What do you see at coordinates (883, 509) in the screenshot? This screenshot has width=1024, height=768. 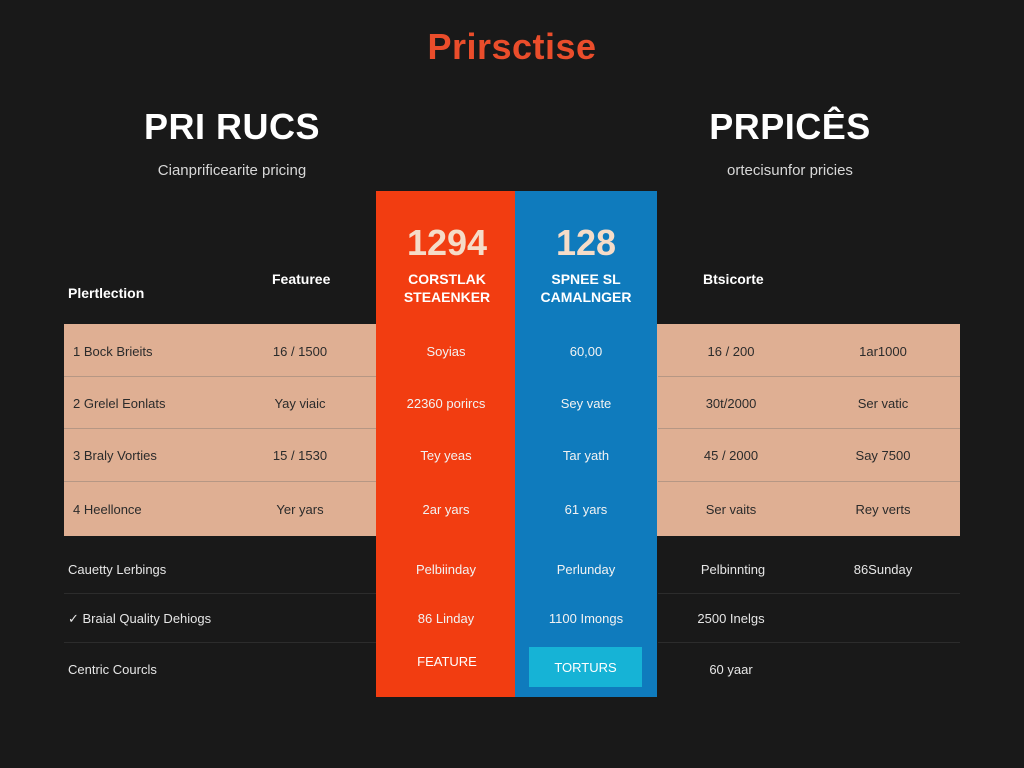 I see `right-cell-2: Rey verts` at bounding box center [883, 509].